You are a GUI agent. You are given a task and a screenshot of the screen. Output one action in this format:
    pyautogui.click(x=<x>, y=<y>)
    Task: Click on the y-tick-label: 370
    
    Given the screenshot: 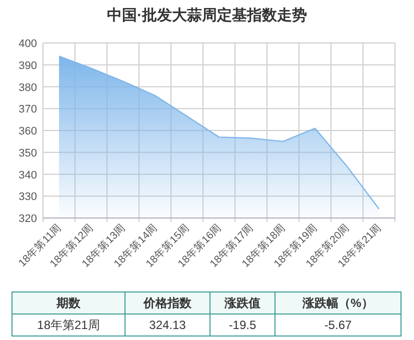 What is the action you would take?
    pyautogui.click(x=27, y=110)
    